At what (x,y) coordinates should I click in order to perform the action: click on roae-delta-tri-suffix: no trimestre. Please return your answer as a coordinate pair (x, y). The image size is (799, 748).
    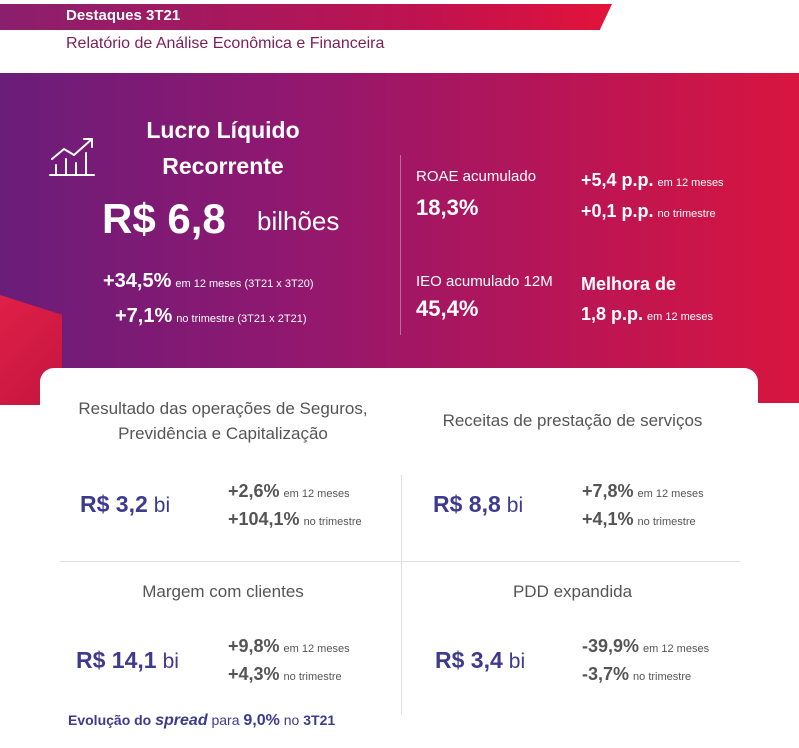
    Looking at the image, I should click on (686, 214).